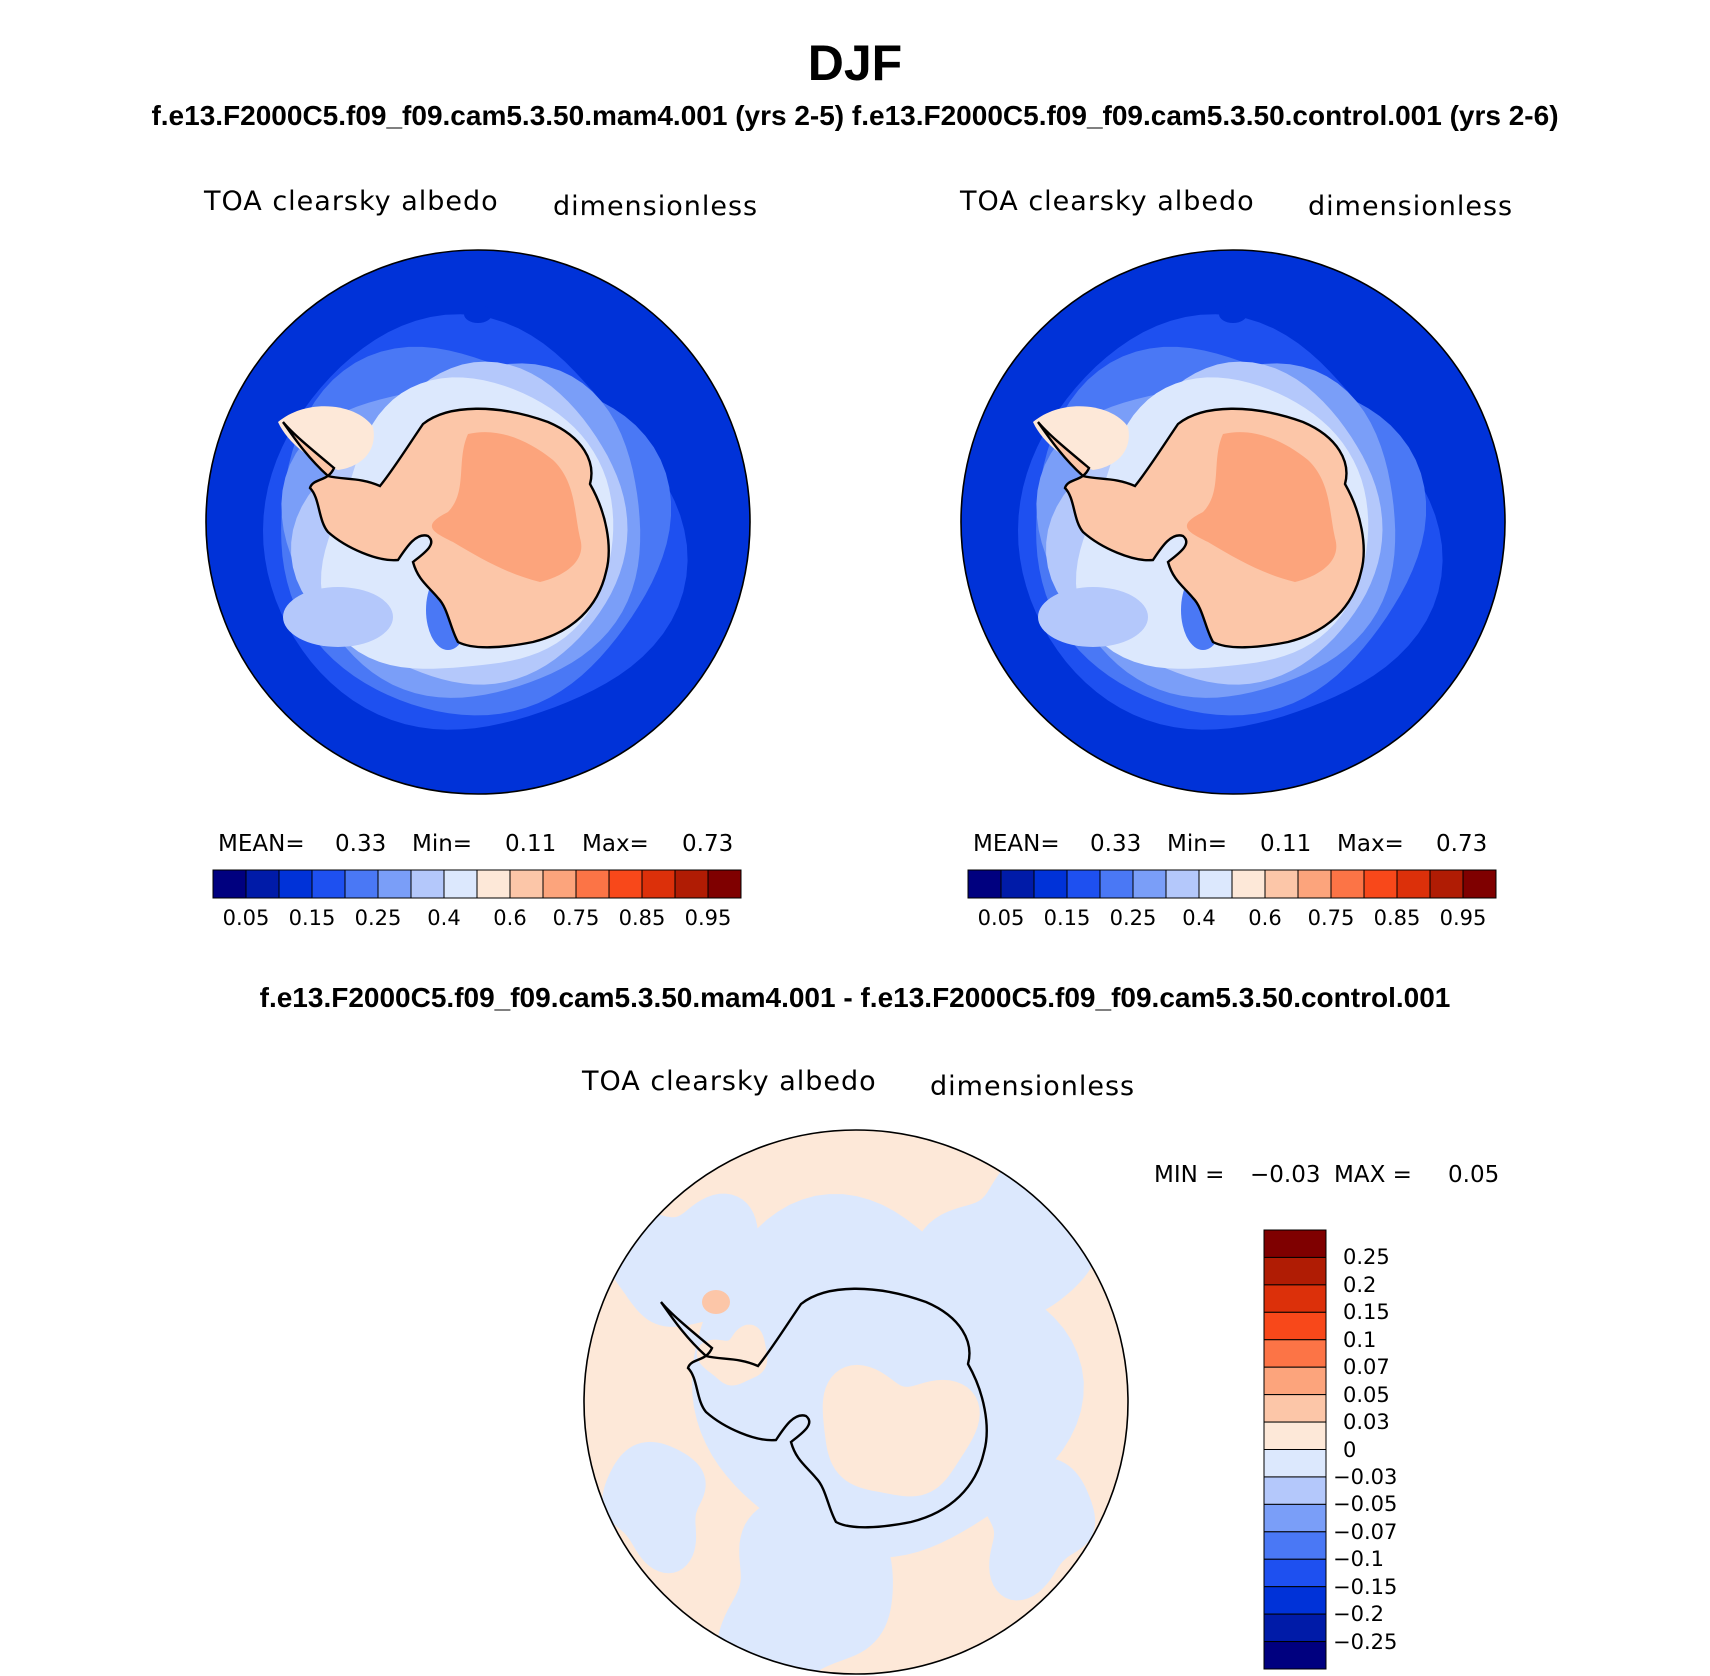 This screenshot has height=1676, width=1710. What do you see at coordinates (1365, 1641) in the screenshot?
I see `colorbar-tick-label: −0.25` at bounding box center [1365, 1641].